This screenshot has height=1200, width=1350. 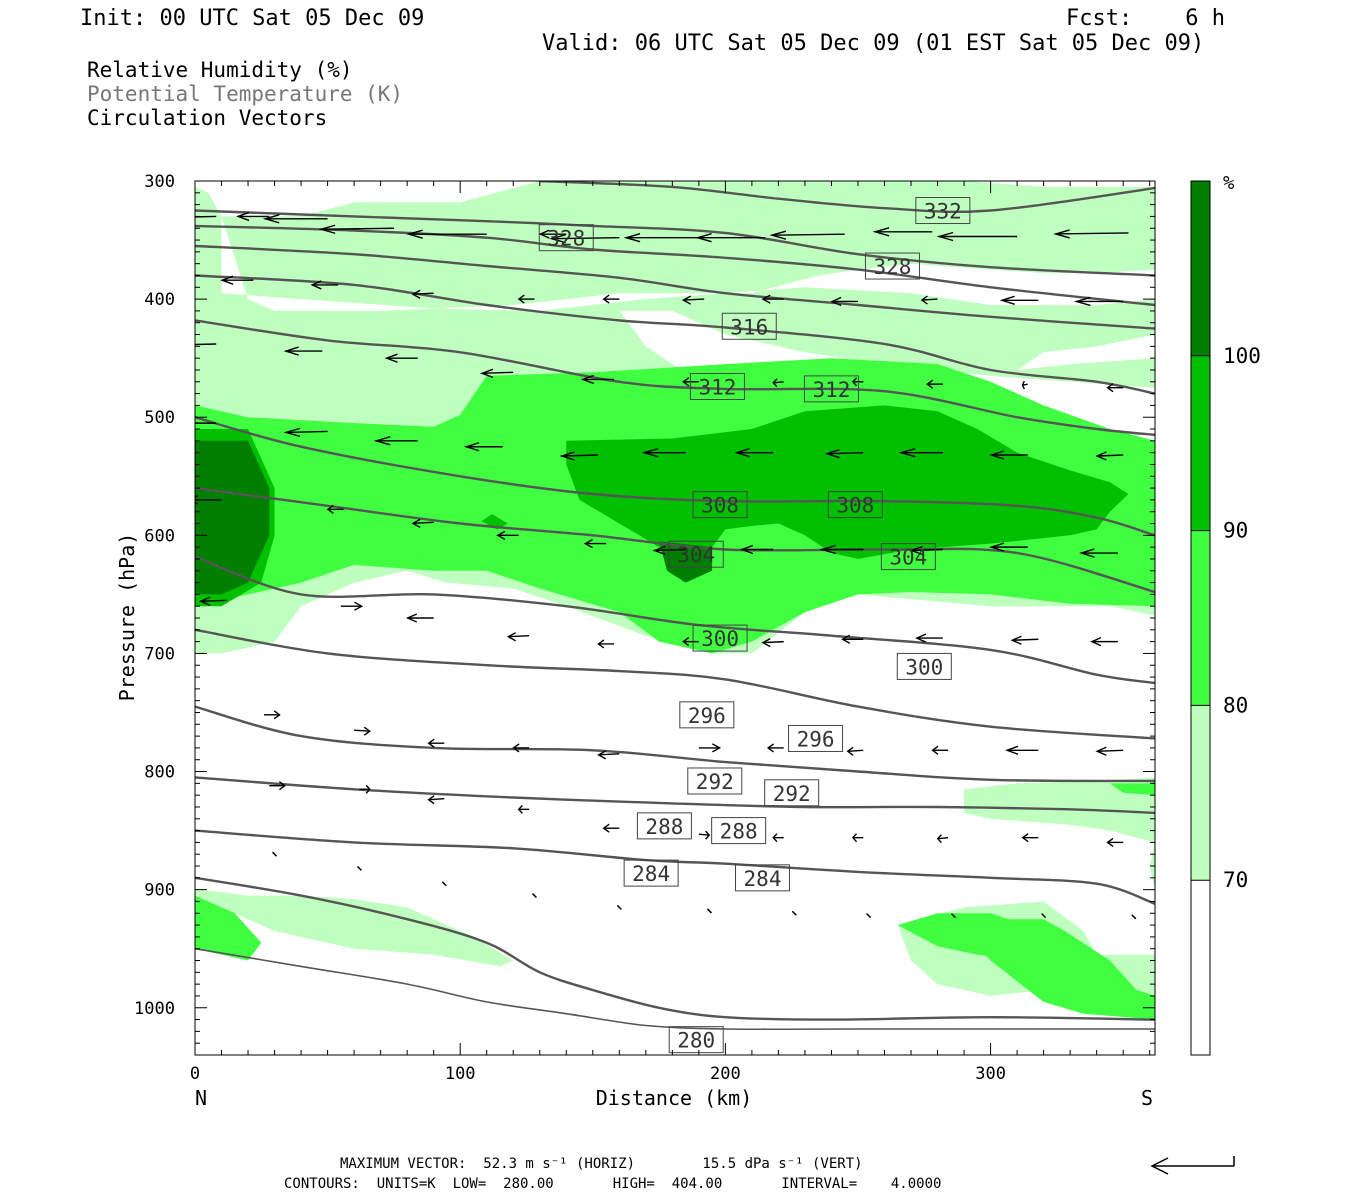 What do you see at coordinates (749, 326) in the screenshot?
I see `theta-label: 316` at bounding box center [749, 326].